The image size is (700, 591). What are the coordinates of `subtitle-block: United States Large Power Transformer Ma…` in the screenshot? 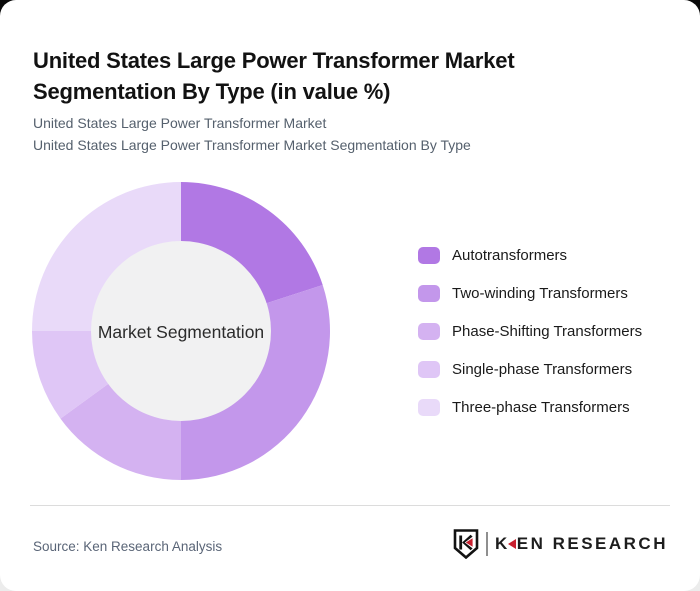 It's located at (252, 134).